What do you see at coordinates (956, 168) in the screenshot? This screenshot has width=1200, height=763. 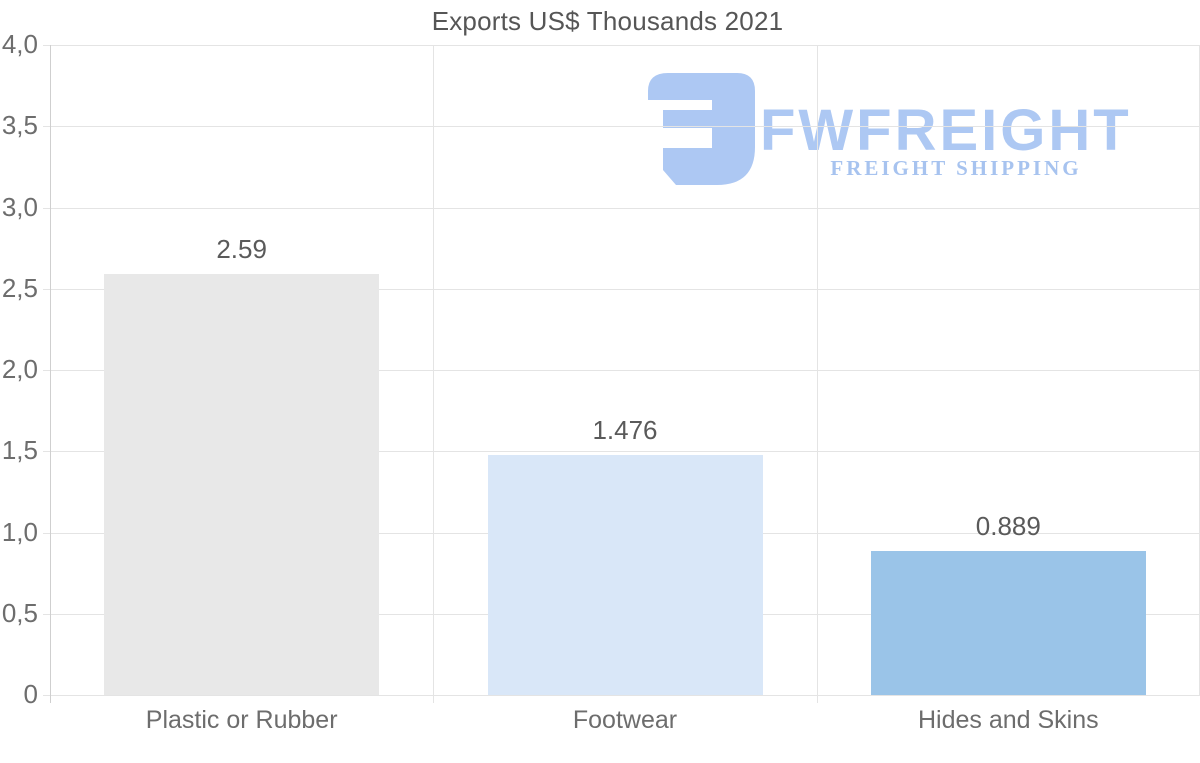 I see `watermark-tagline-text: FREIGHT SHIPPING` at bounding box center [956, 168].